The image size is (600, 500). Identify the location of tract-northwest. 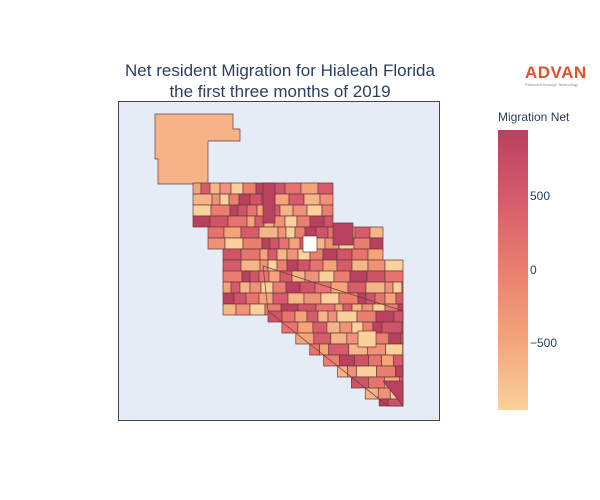
(197, 149).